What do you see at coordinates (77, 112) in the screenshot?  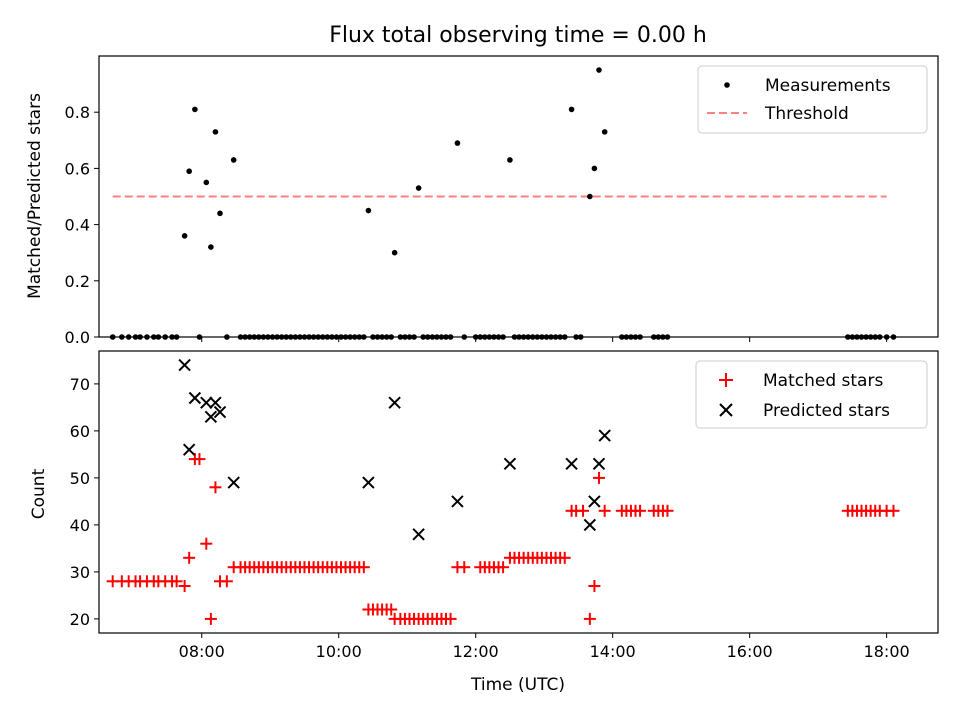 I see `top-ytick-label: 0.8` at bounding box center [77, 112].